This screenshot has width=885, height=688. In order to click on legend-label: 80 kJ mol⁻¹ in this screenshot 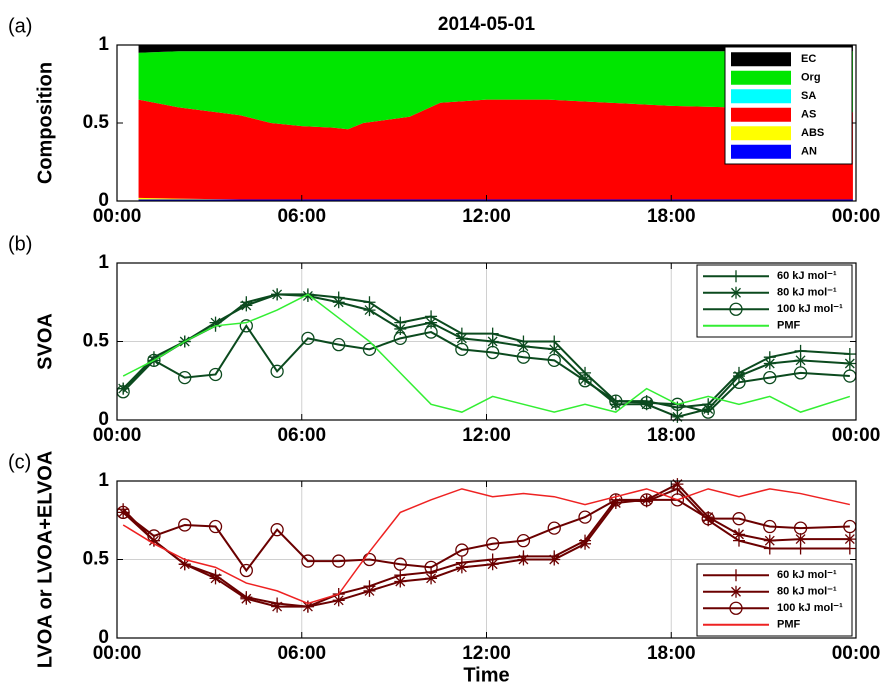, I will do `click(807, 592)`.